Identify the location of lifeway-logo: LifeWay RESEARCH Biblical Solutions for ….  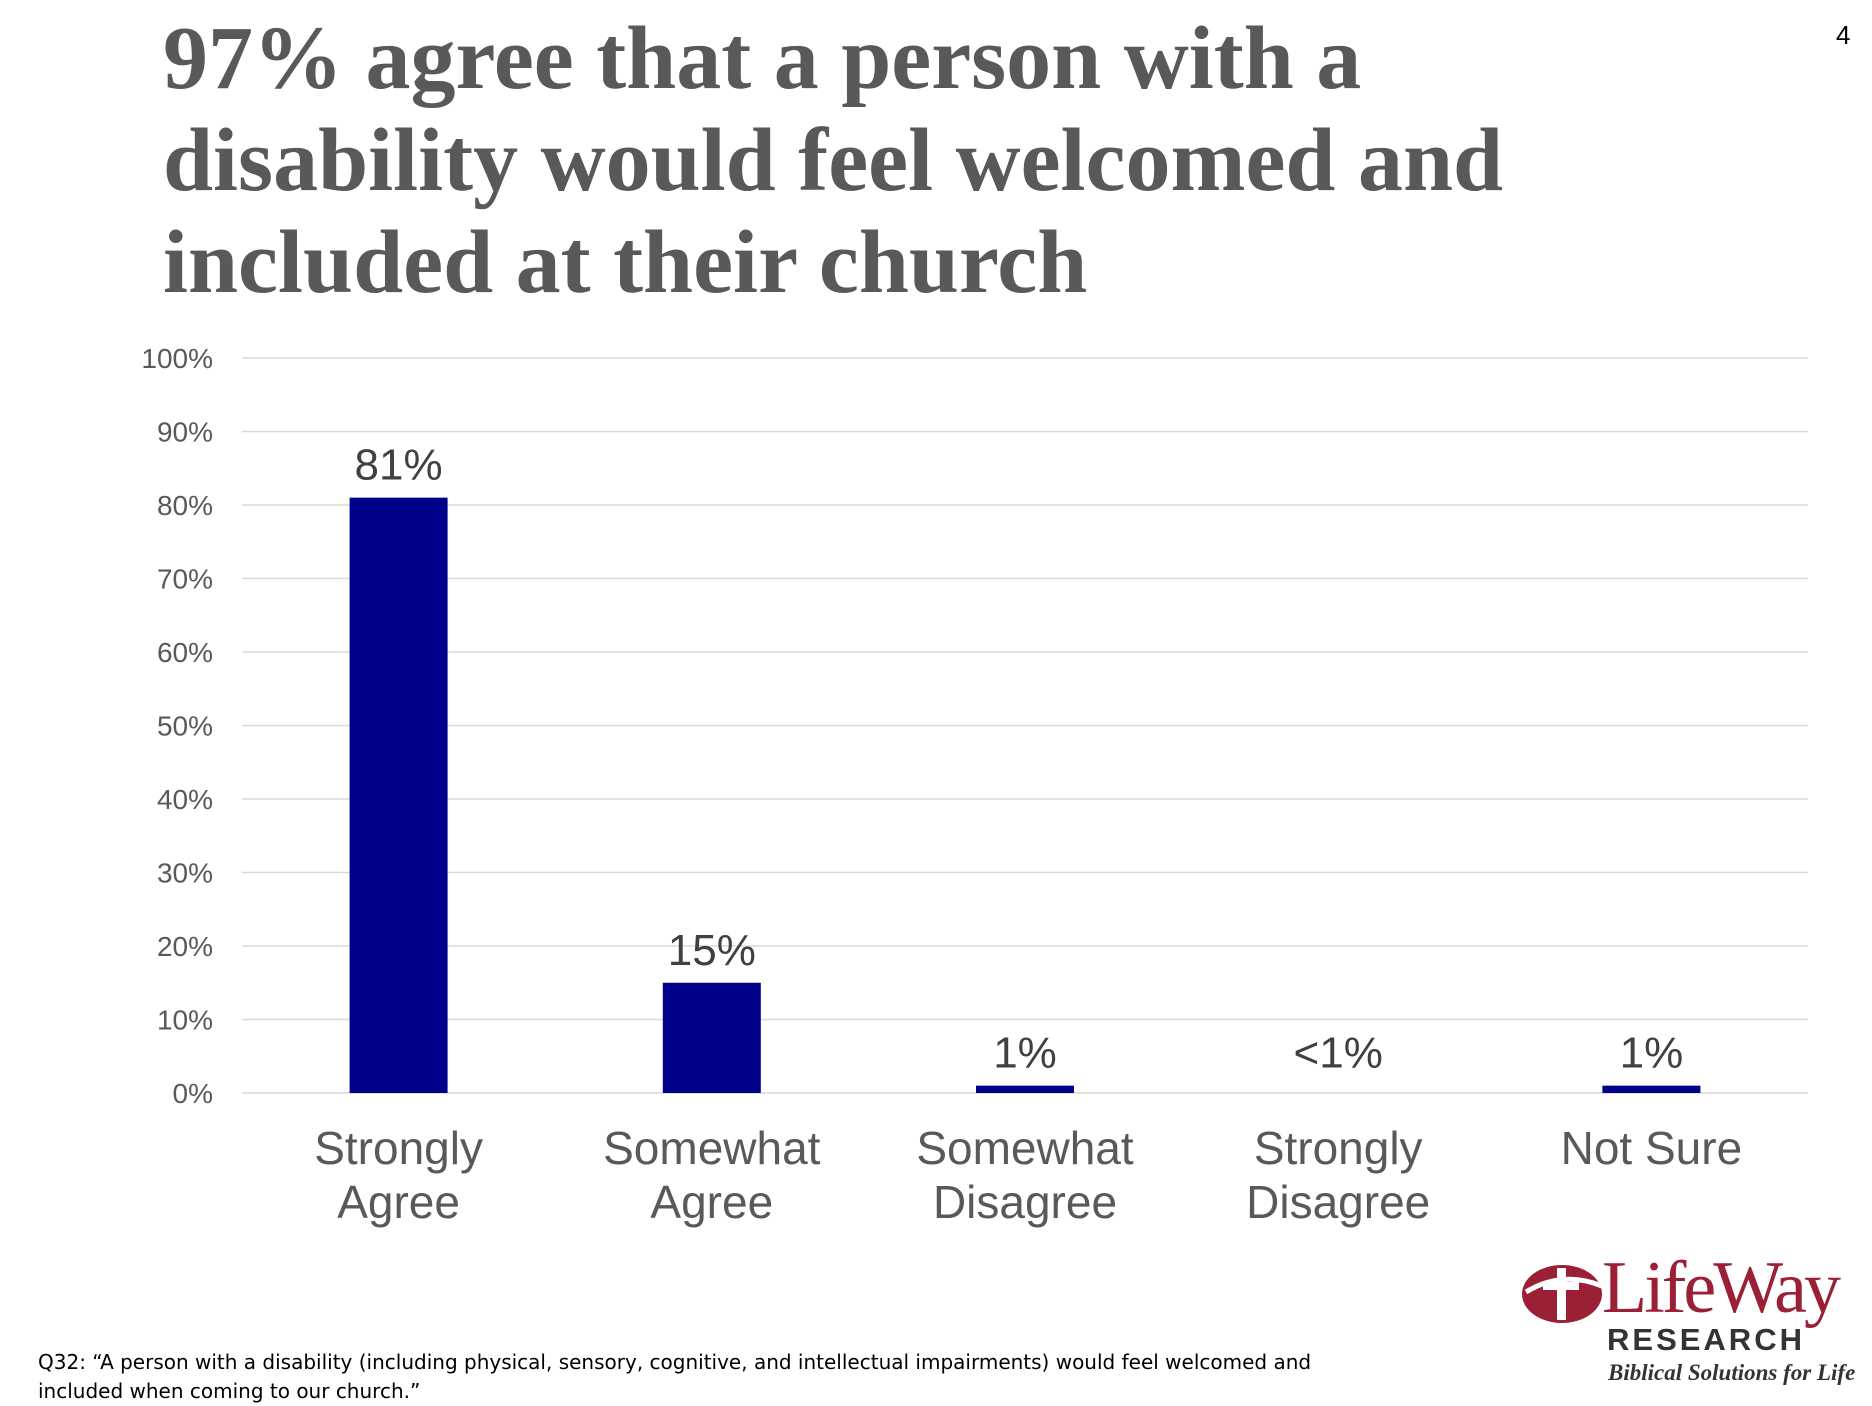
(1687, 1323).